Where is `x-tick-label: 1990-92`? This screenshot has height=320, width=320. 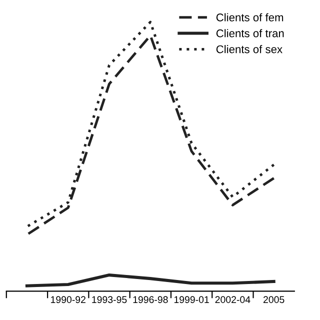
x-tick-label: 1990-92 is located at coordinates (68, 300).